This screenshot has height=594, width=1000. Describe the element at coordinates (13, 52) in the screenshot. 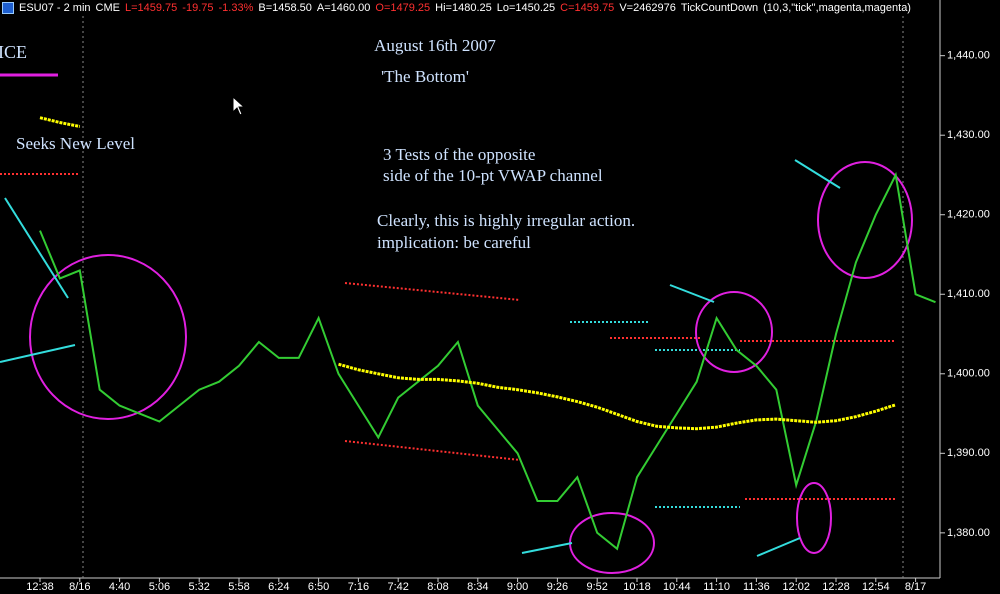

I see `indicator-label: ICE` at that location.